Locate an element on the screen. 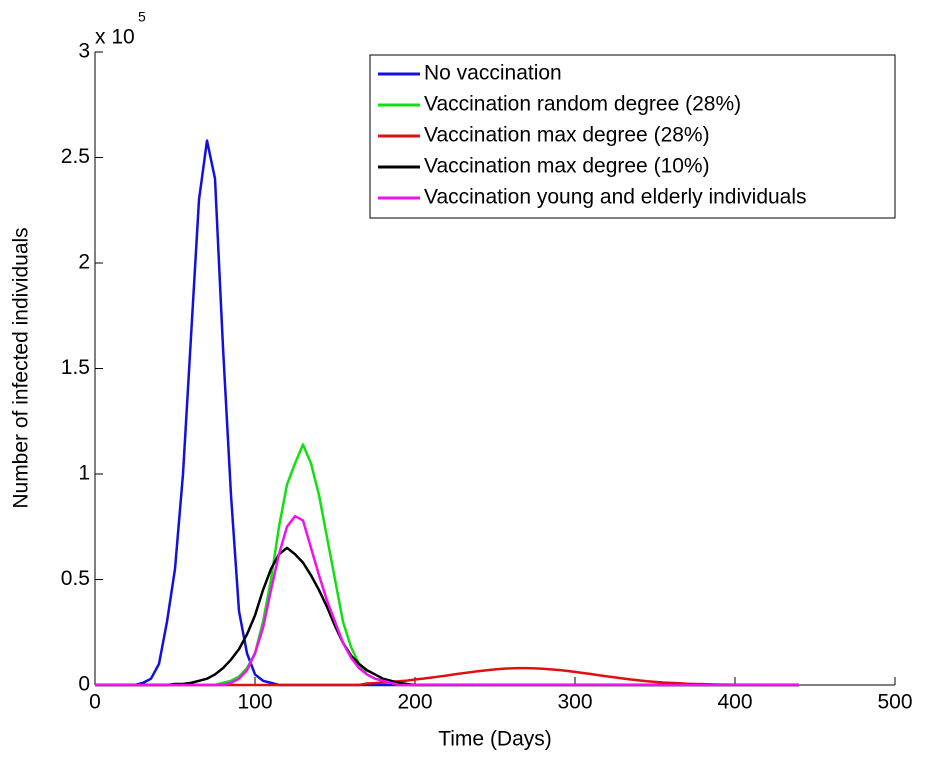 The width and height of the screenshot is (925, 758). y-tick-label: 0 is located at coordinates (84, 684).